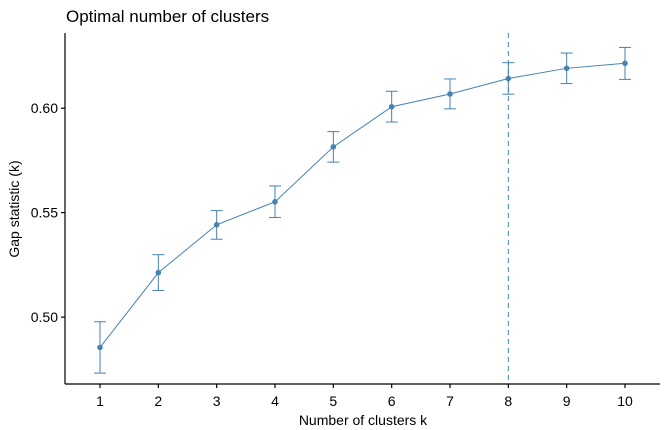  I want to click on x-tick-label: 9, so click(567, 401).